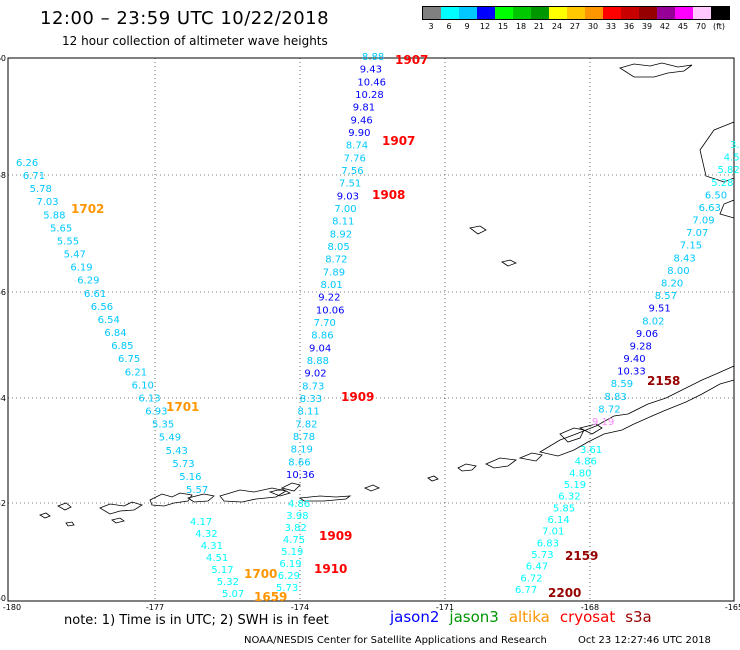 This screenshot has height=650, width=740. I want to click on longitude-label: -168, so click(590, 607).